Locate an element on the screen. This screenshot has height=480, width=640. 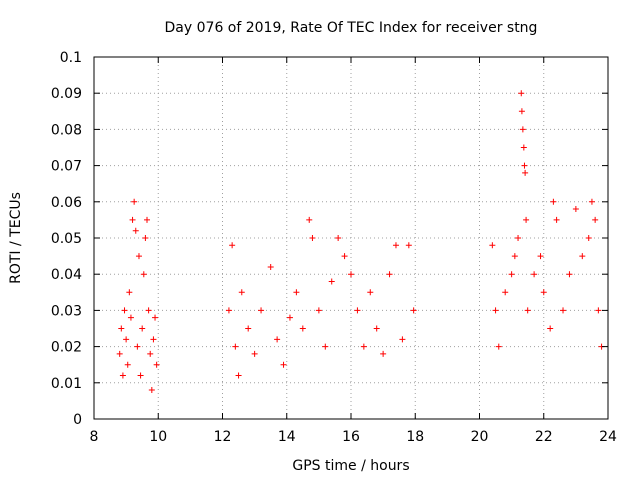
x-tick-label: 16 is located at coordinates (351, 437).